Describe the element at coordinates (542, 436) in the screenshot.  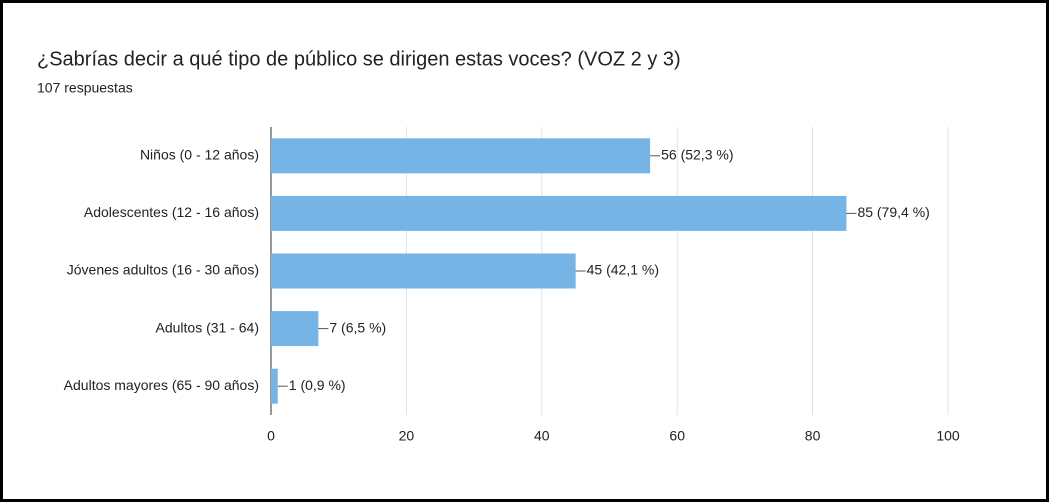
I see `x-tick-label: 40` at that location.